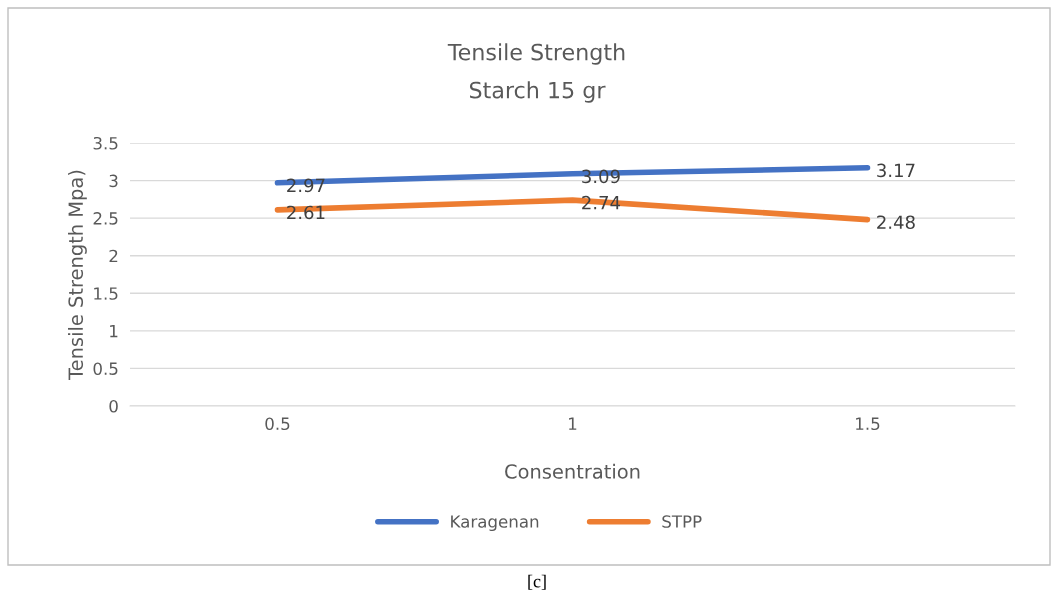  Describe the element at coordinates (682, 521) in the screenshot. I see `legend-label: STPP` at that location.